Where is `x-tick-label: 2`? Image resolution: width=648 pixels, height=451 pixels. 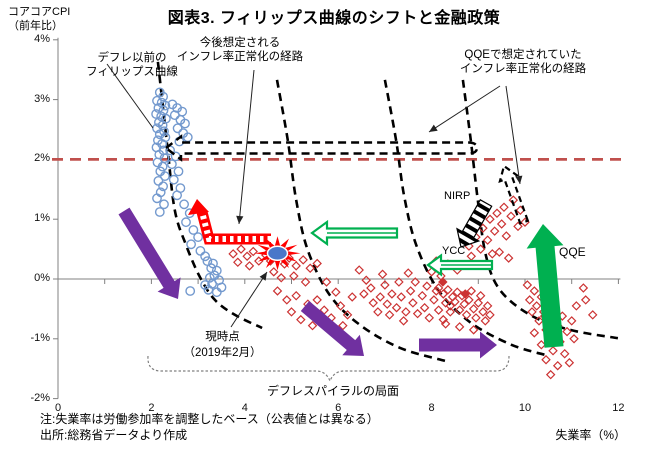 x-tick-label: 2 is located at coordinates (151, 408).